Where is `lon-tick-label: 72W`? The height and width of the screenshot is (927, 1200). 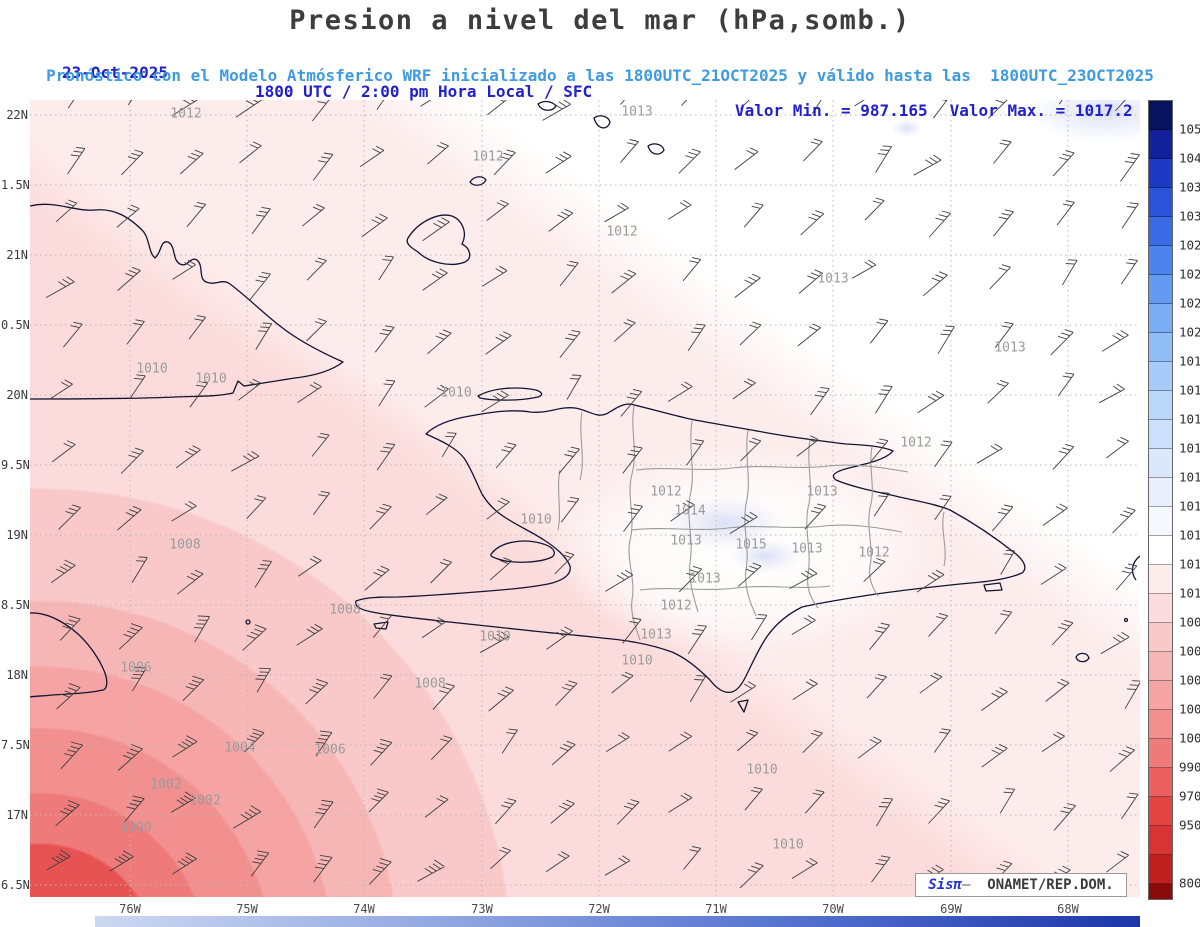
lon-tick-label: 72W is located at coordinates (599, 909).